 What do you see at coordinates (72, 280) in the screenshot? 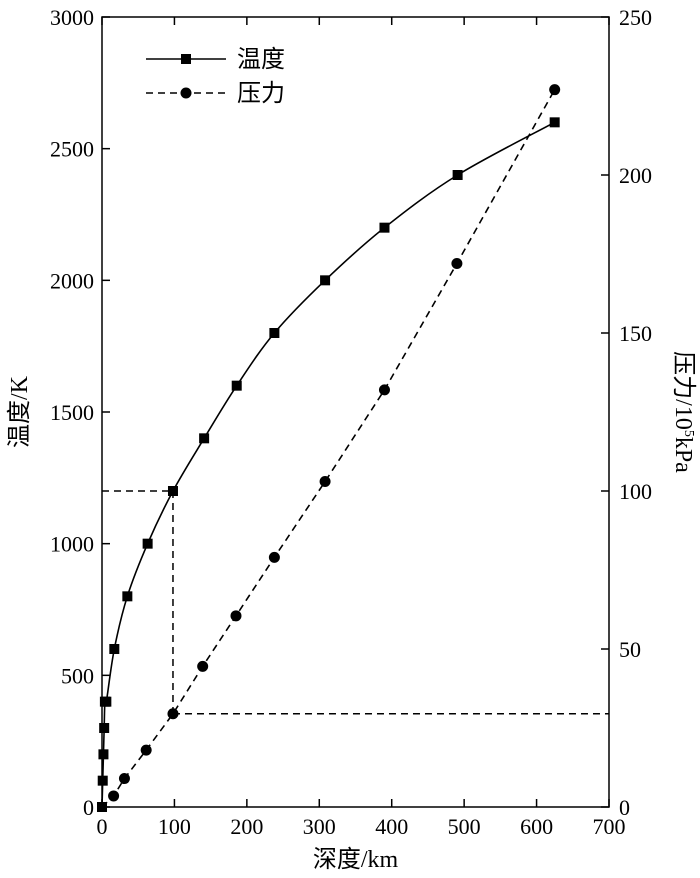
I see `left-y-tick-label: 2000` at bounding box center [72, 280].